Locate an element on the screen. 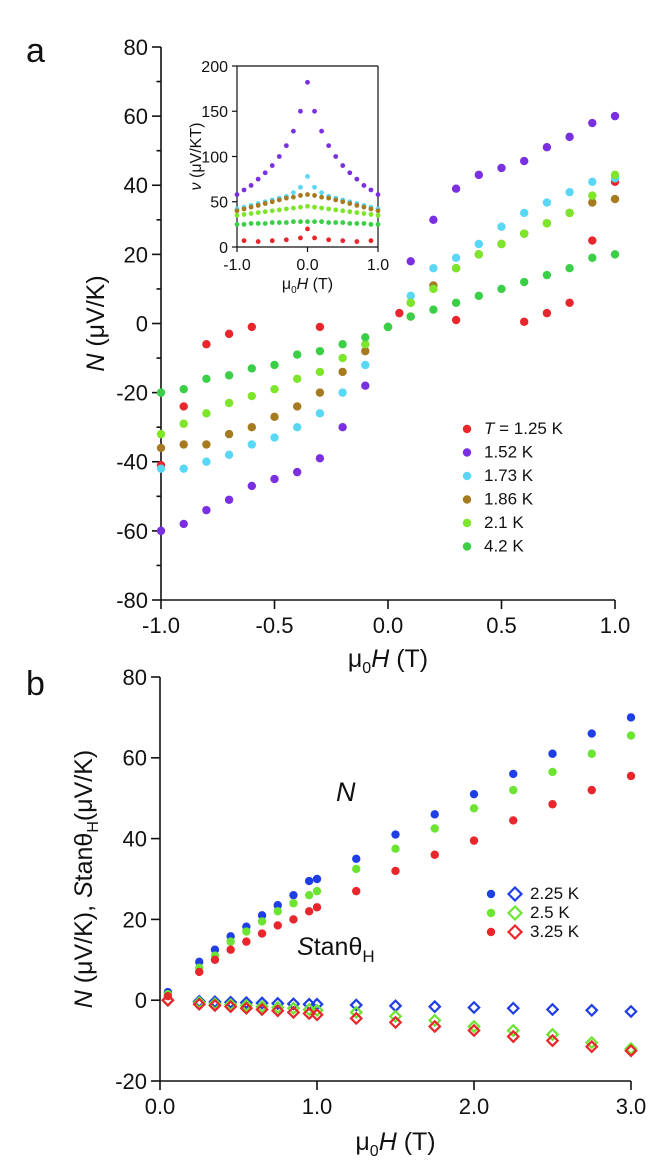 Image resolution: width=664 pixels, height=1166 pixels. y-tick-label: -40 is located at coordinates (132, 462).